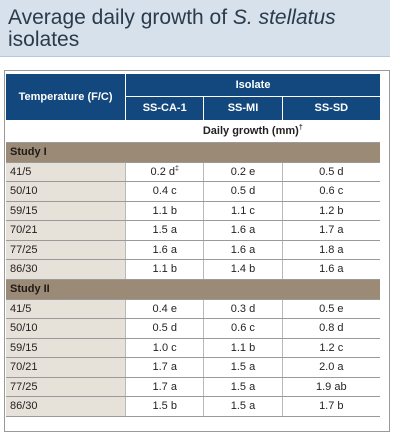 The height and width of the screenshot is (438, 400). Describe the element at coordinates (164, 108) in the screenshot. I see `column-header-ss-ca-1: SS-CA-1` at that location.